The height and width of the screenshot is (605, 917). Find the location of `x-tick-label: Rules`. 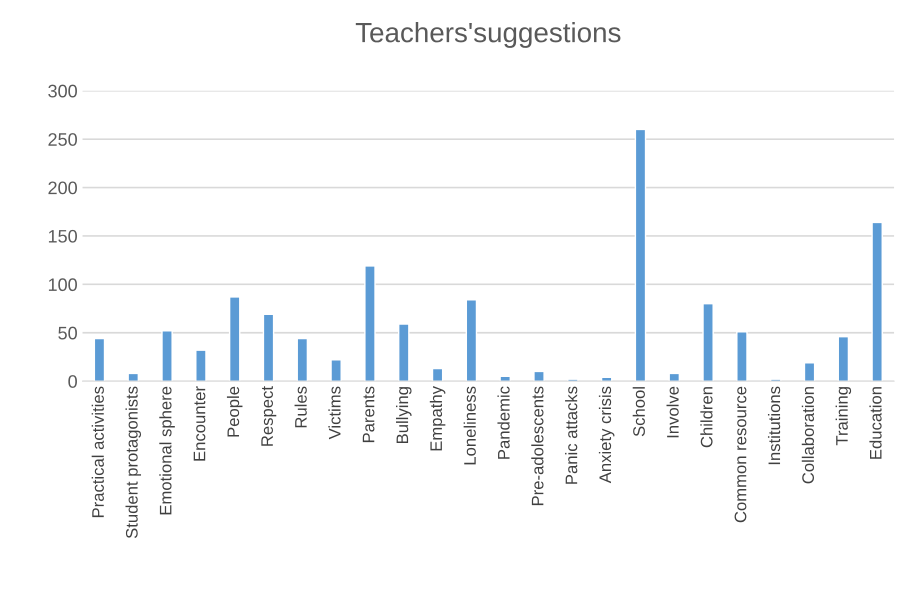

x-tick-label: Rules is located at coordinates (300, 407).